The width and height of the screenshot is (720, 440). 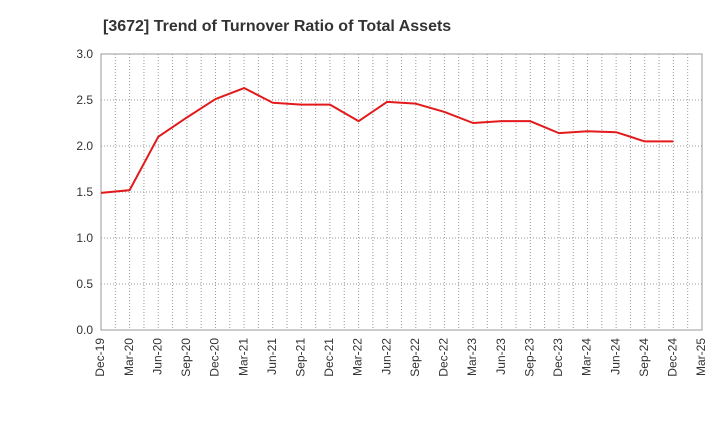 What do you see at coordinates (558, 357) in the screenshot?
I see `x-tick-label: Dec-23` at bounding box center [558, 357].